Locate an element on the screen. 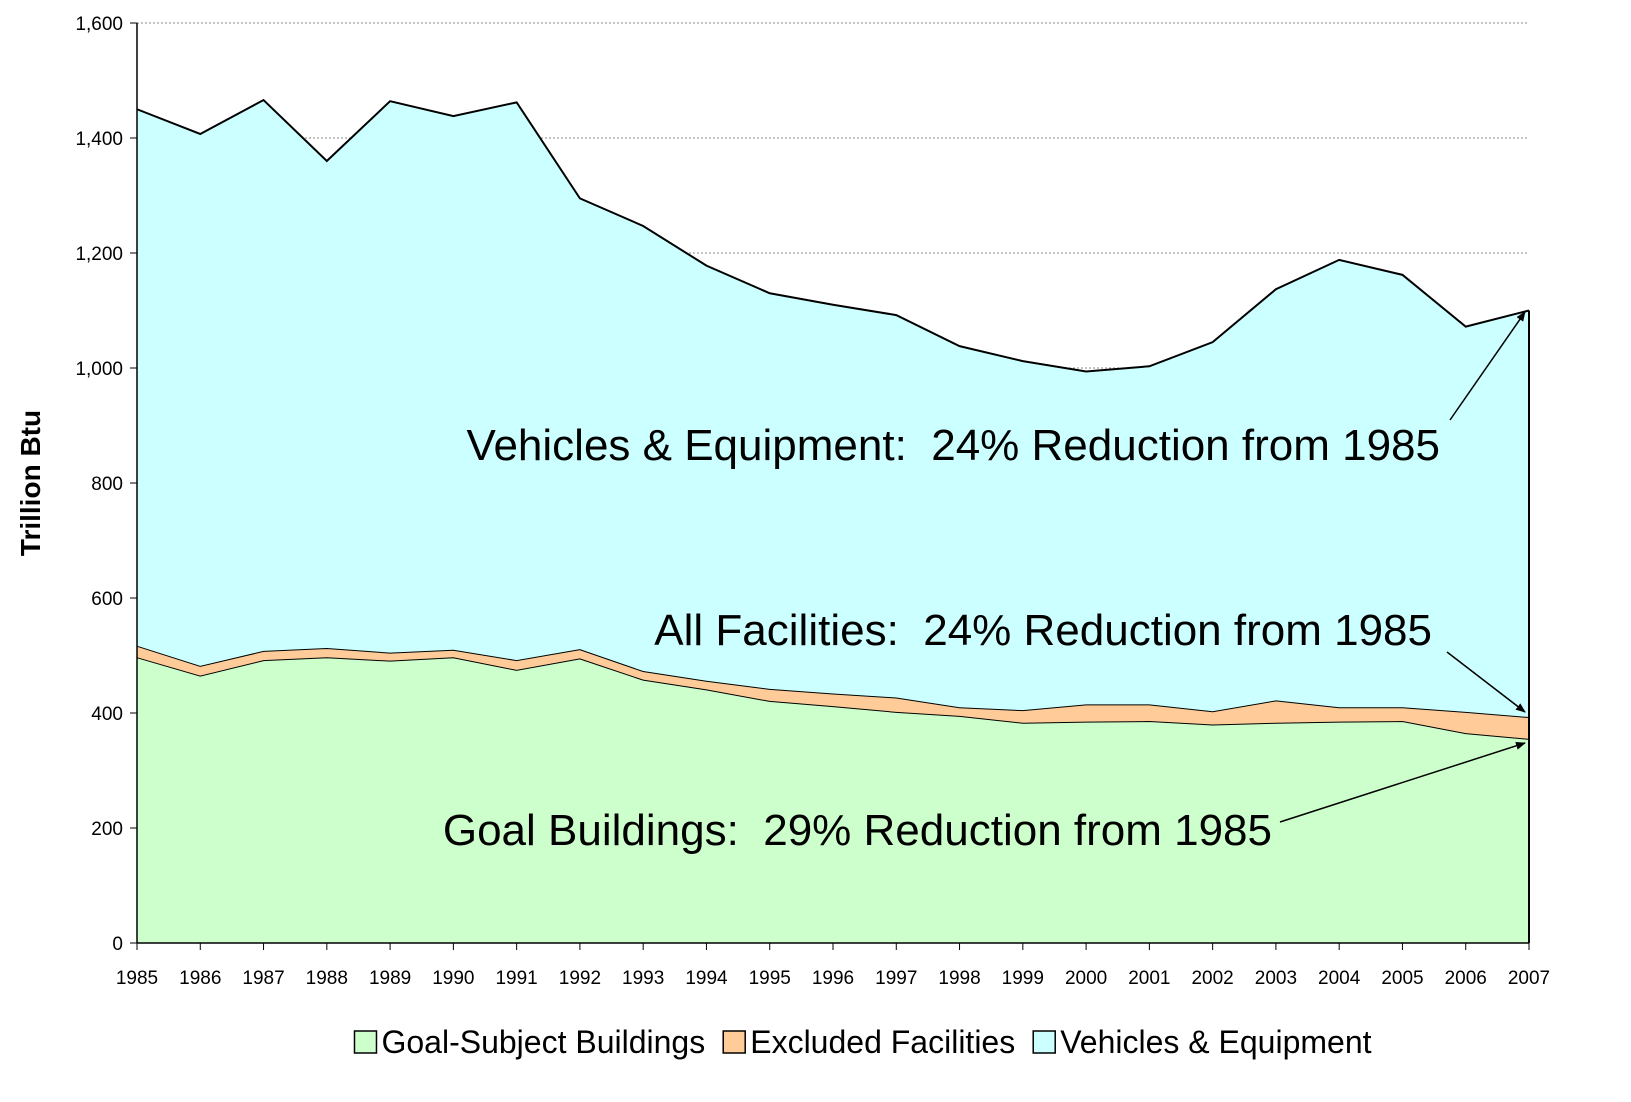 The height and width of the screenshot is (1102, 1631). x-tick-label: 2004 is located at coordinates (1339, 978).